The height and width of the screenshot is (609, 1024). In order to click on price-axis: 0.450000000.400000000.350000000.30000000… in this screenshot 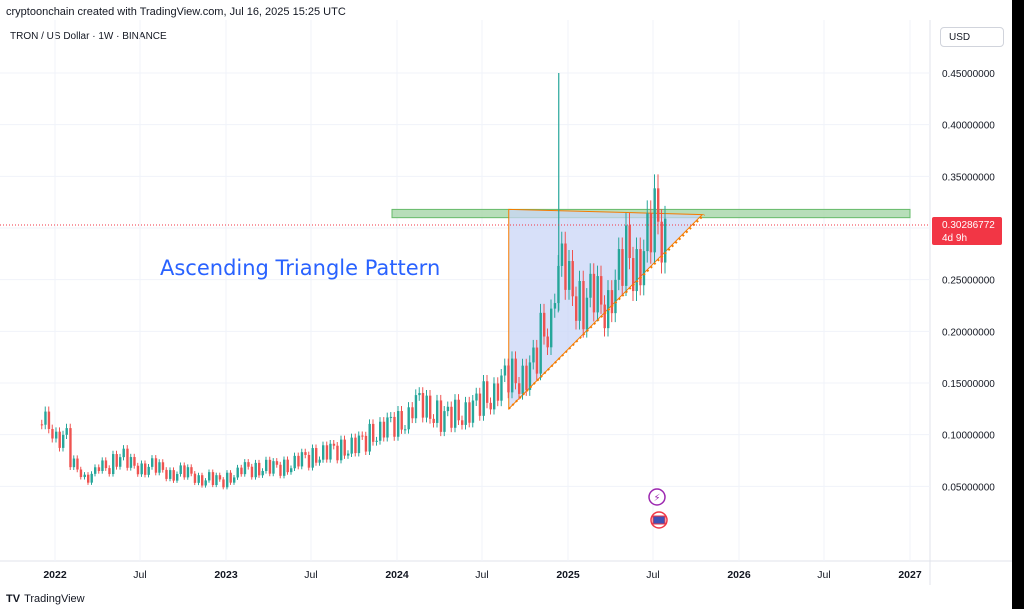, I will do `click(968, 281)`.